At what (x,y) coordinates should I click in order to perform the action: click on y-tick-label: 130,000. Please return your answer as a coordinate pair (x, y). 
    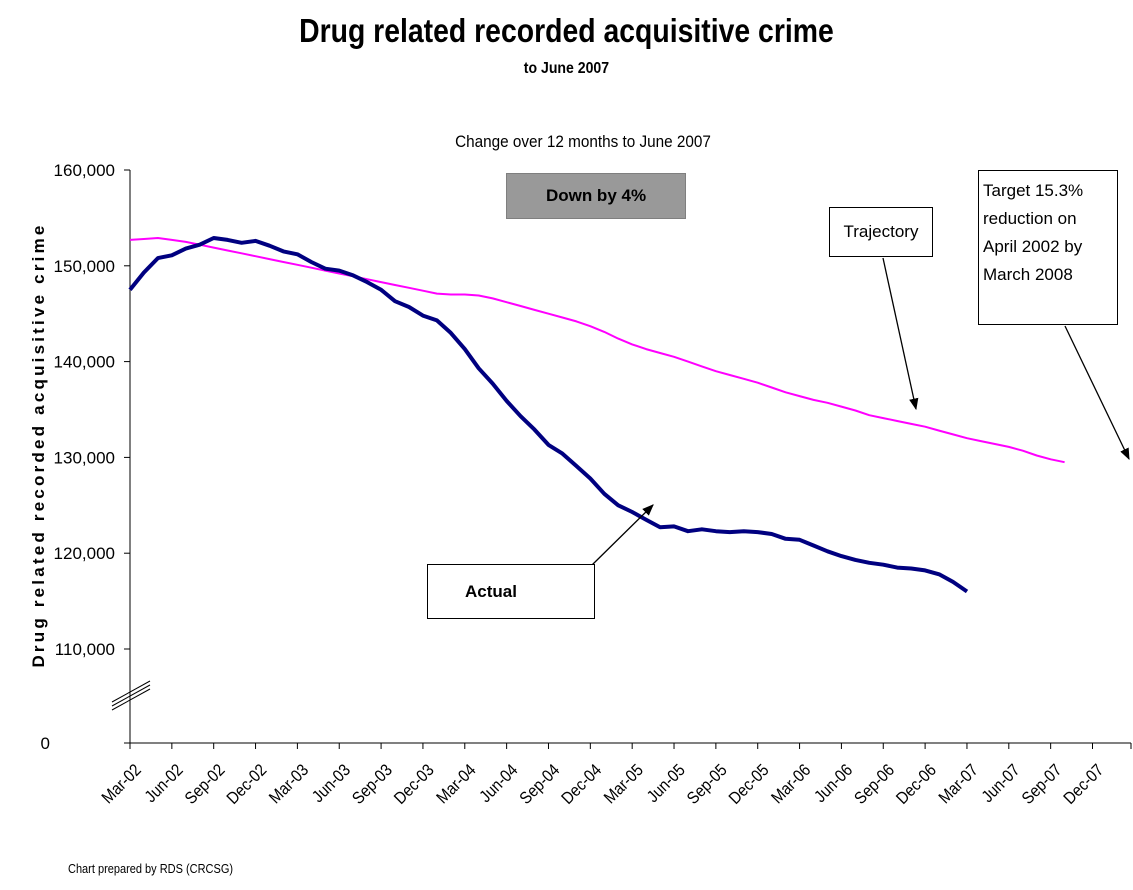
    Looking at the image, I should click on (84, 457).